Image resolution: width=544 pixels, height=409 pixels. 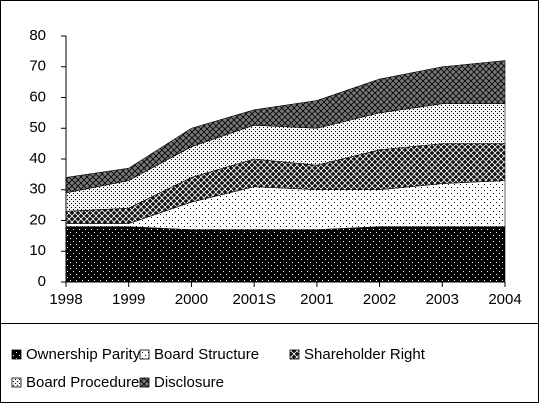 What do you see at coordinates (365, 354) in the screenshot?
I see `legend-label: Shareholder Right` at bounding box center [365, 354].